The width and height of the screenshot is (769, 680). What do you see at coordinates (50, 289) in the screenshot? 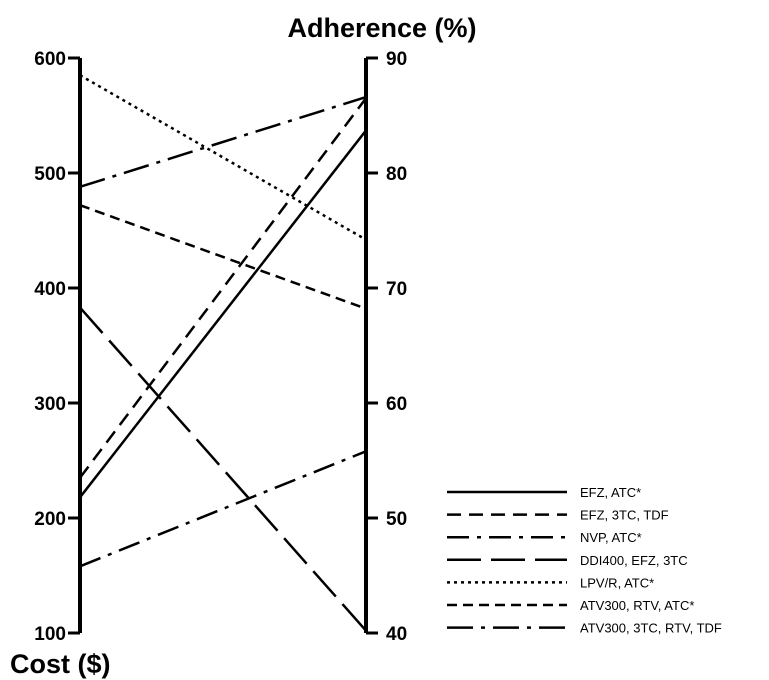
I see `left-axis-tick-label: 400` at bounding box center [50, 289].